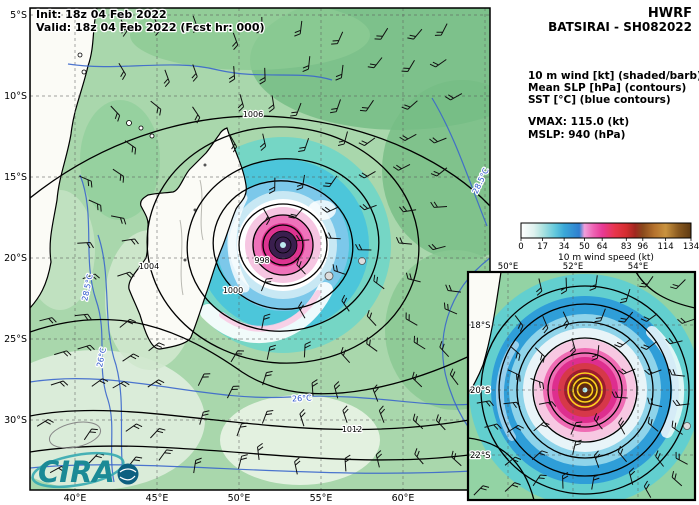  Describe the element at coordinates (302, 398) in the screenshot. I see `sst-label: 26°C` at that location.